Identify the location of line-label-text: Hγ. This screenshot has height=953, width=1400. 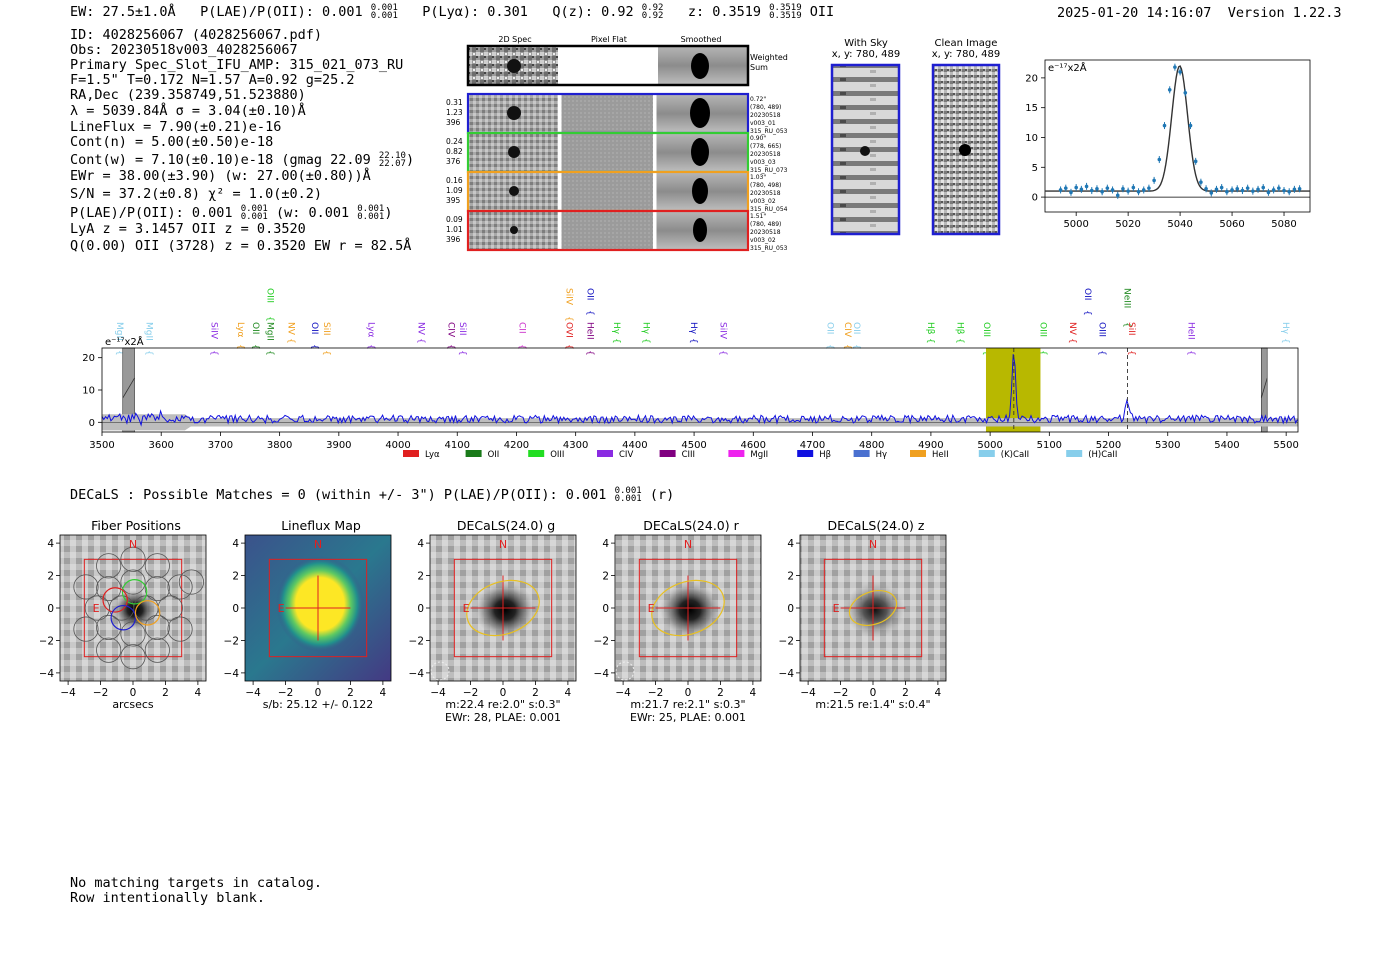
(1285, 328).